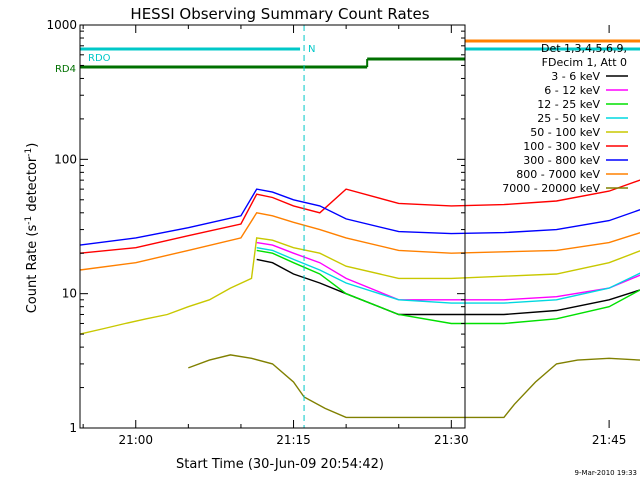  What do you see at coordinates (293, 440) in the screenshot?
I see `x-tick-label-1: 21:15` at bounding box center [293, 440].